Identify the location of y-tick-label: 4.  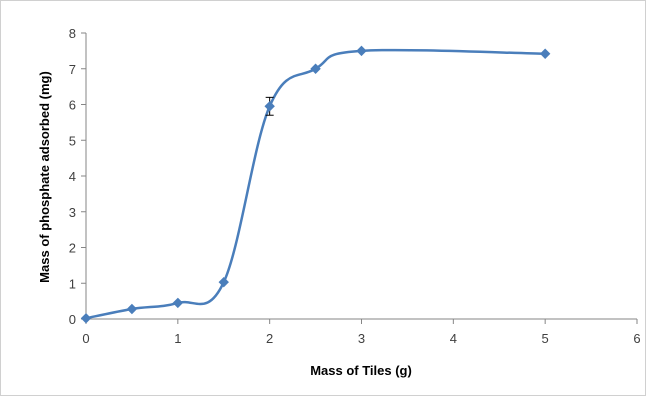
(72, 176).